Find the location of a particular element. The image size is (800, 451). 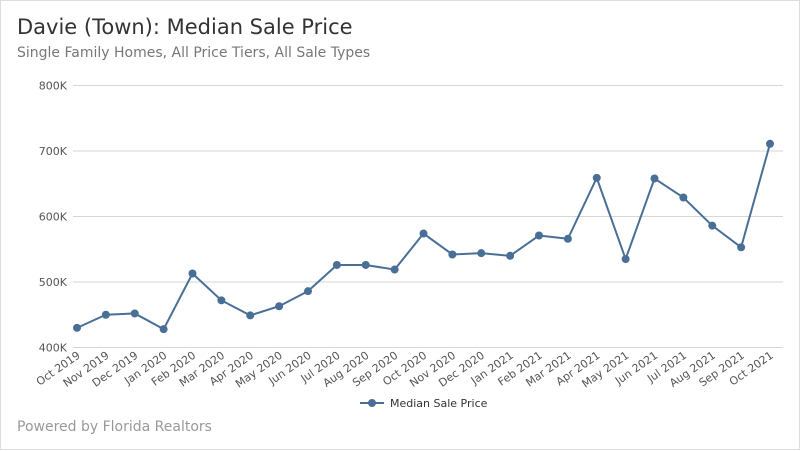

legend-label: Median Sale Price is located at coordinates (439, 403).